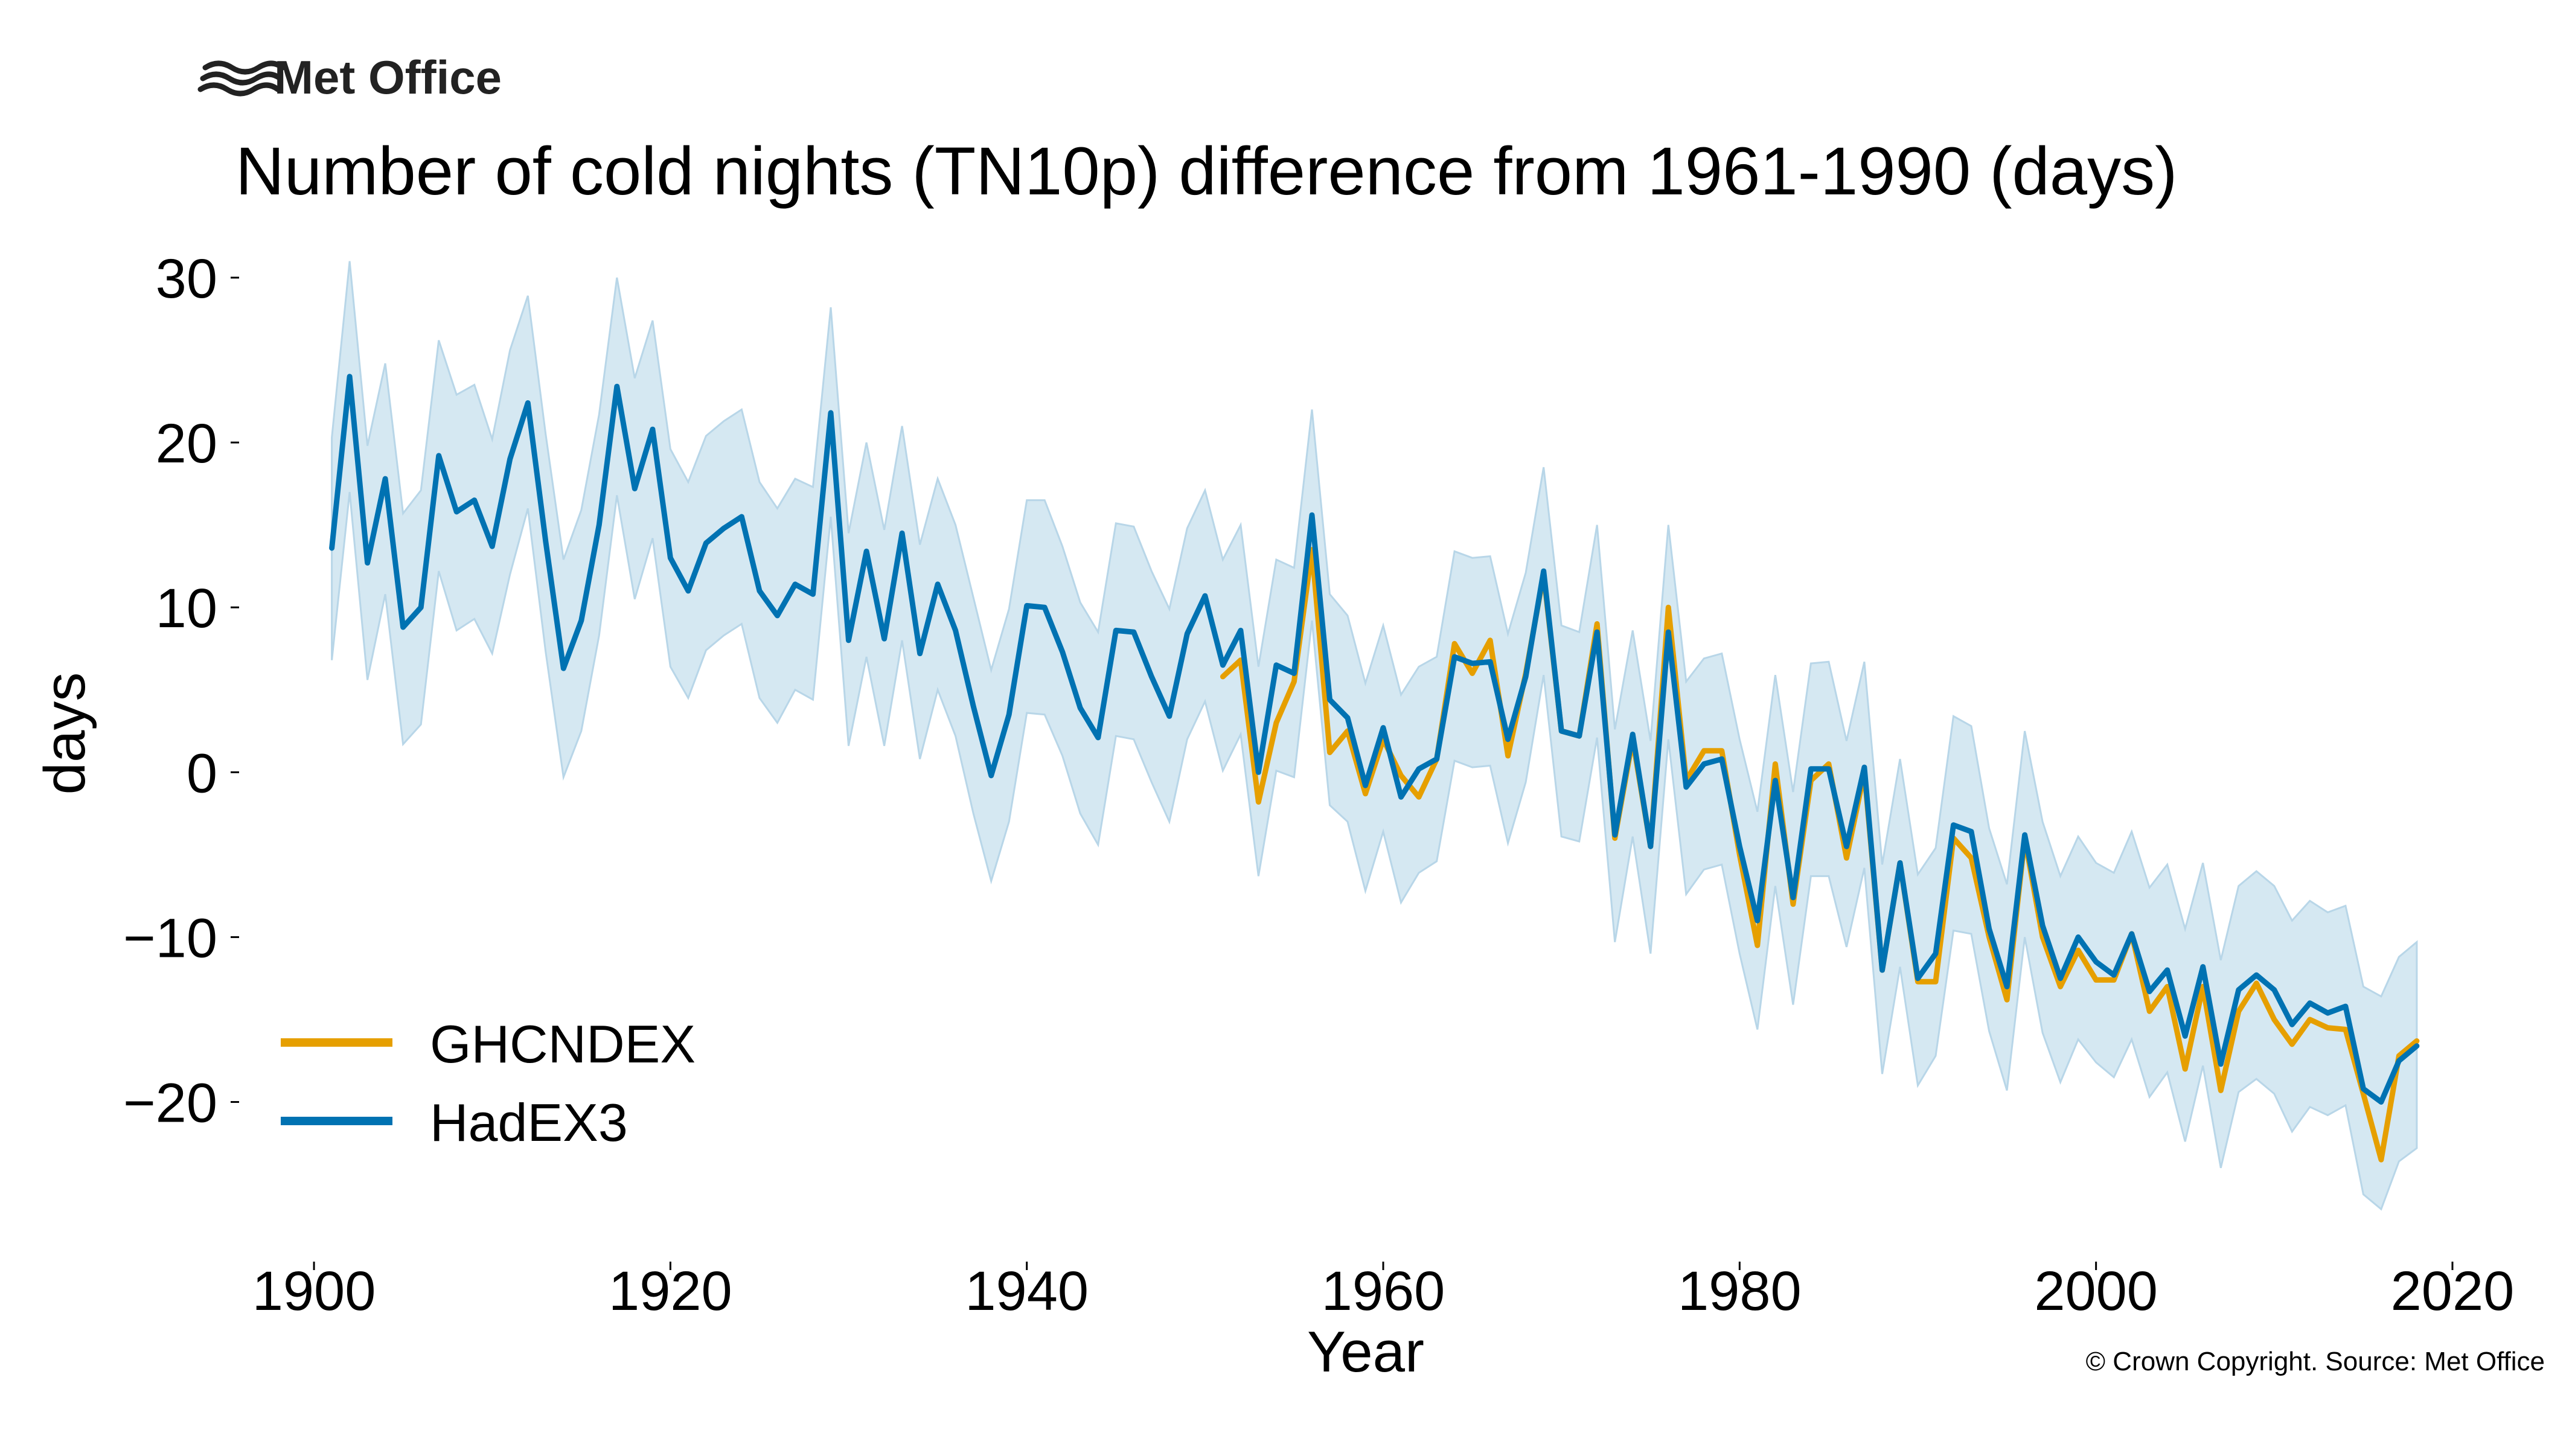 The width and height of the screenshot is (2572, 1456). I want to click on x-tick-label: 1900, so click(314, 1291).